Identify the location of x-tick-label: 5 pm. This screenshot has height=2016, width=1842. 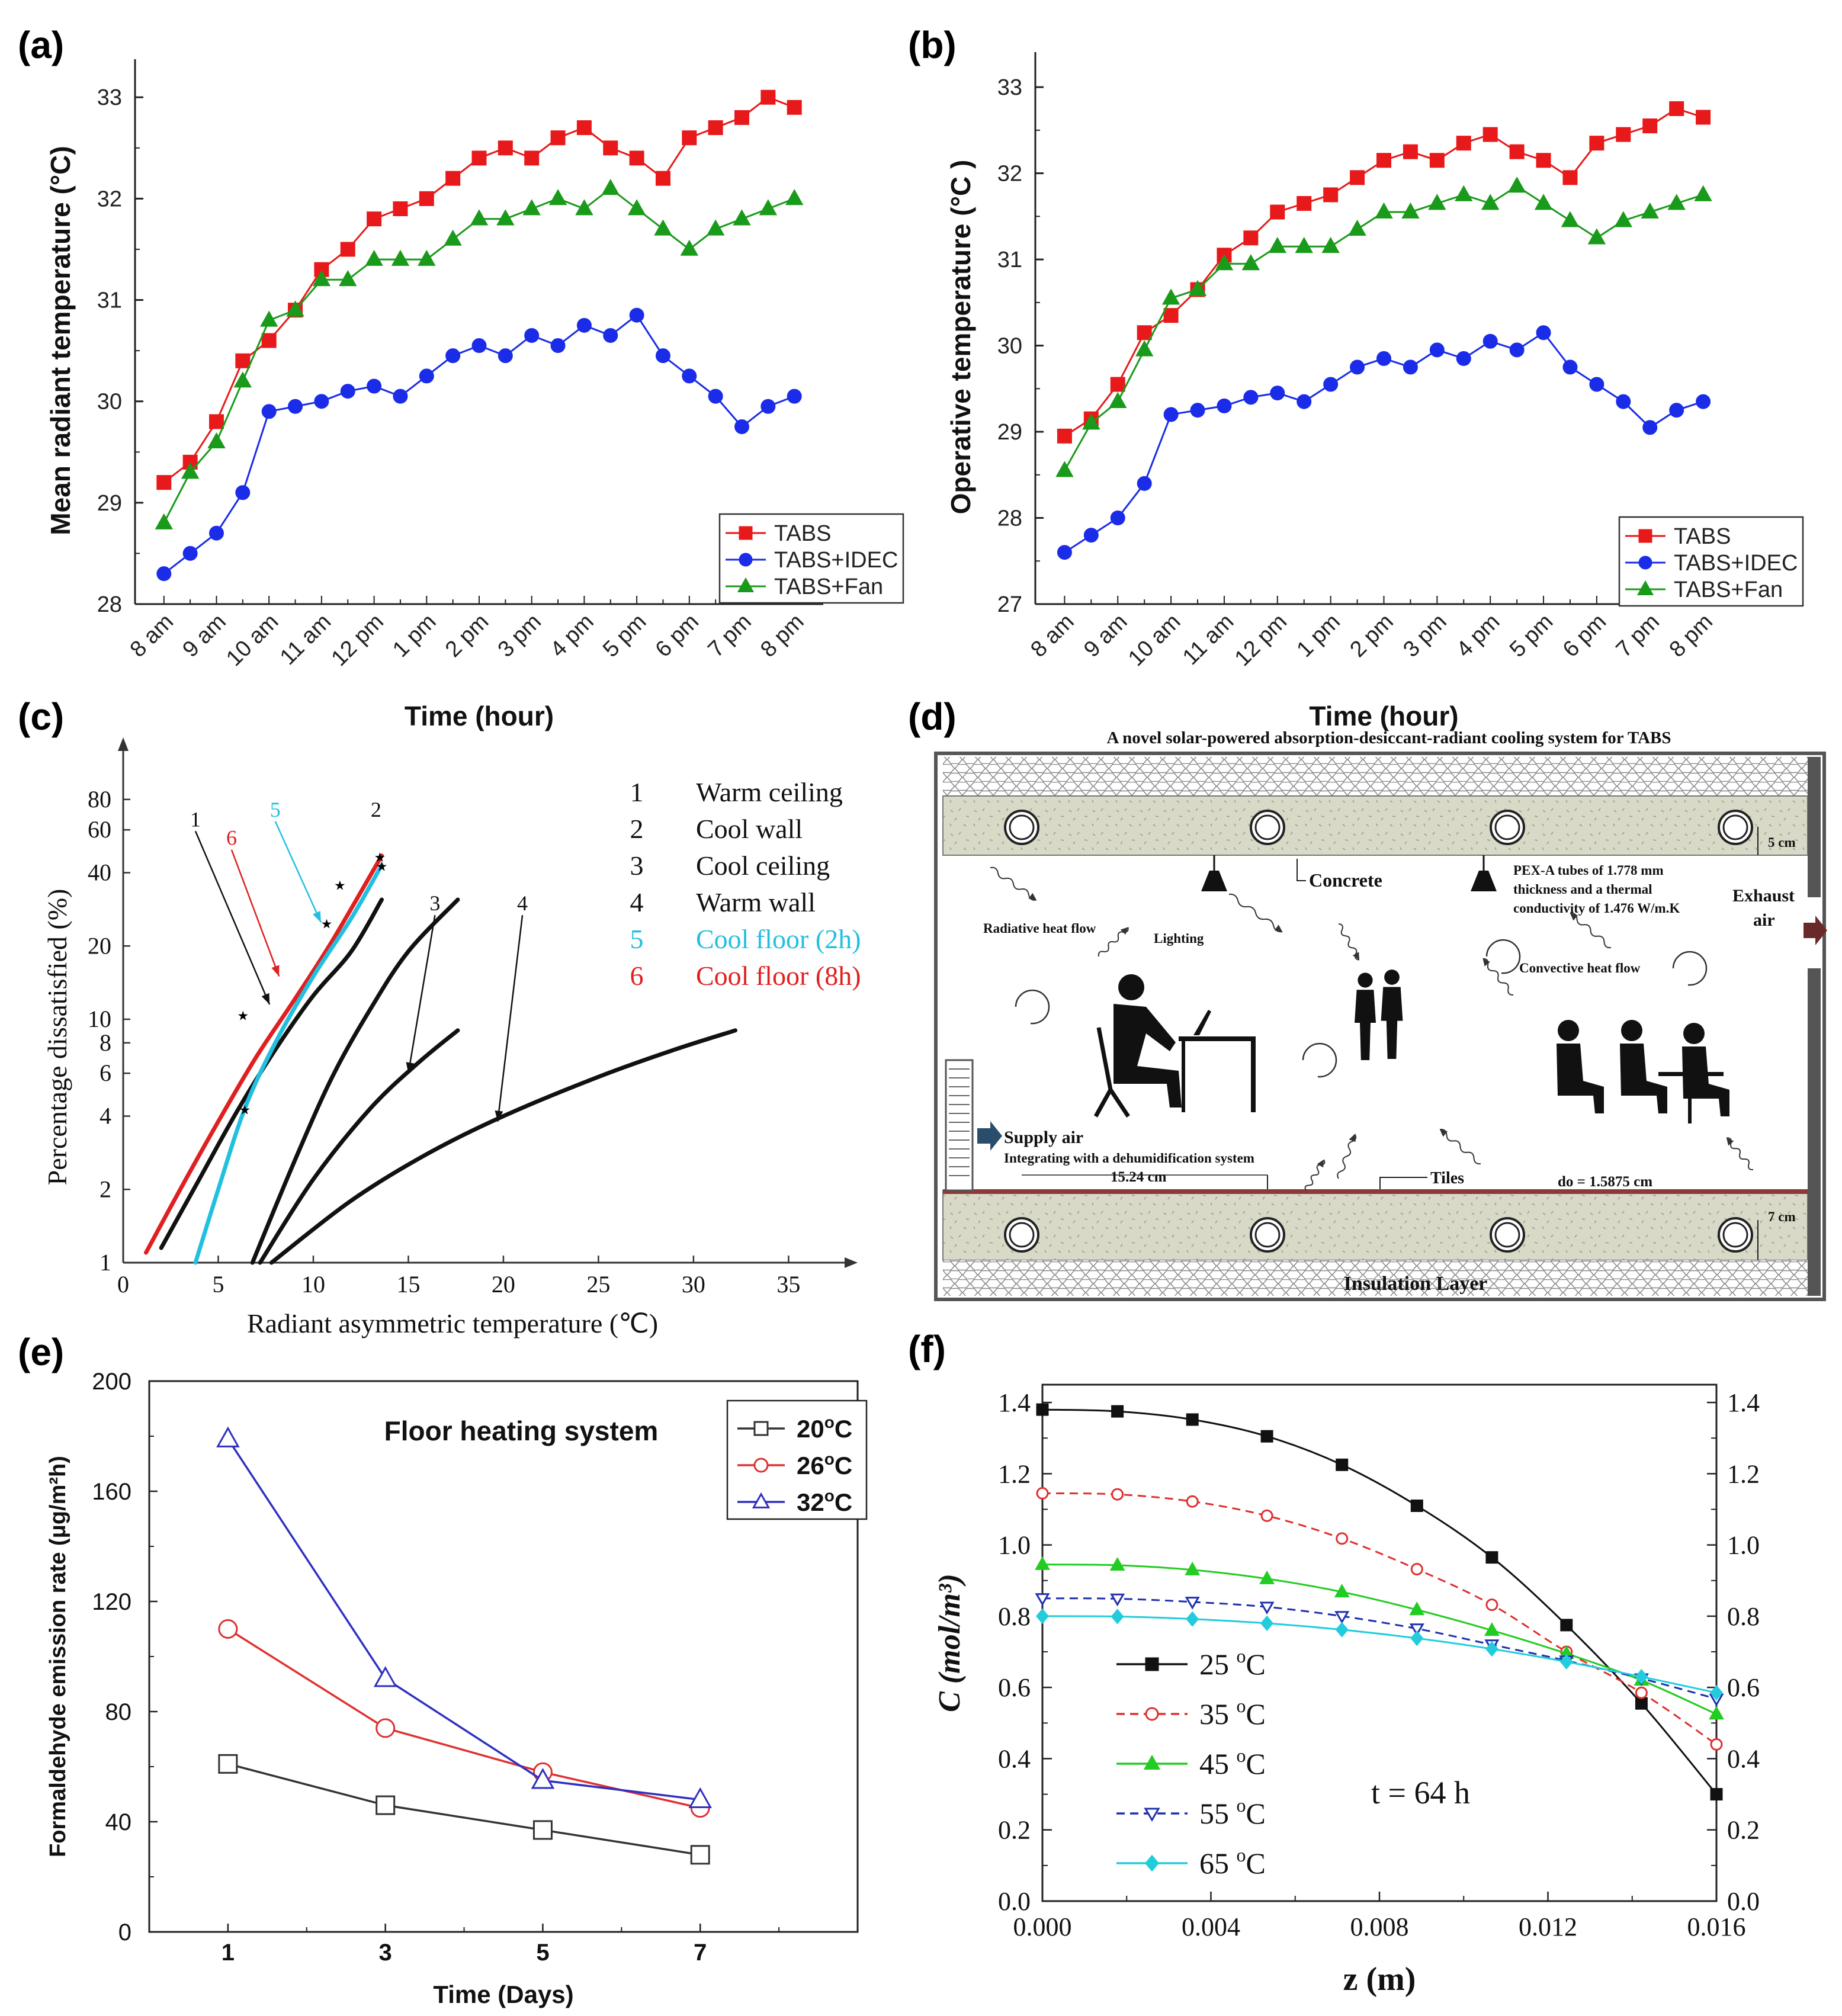
(1531, 635).